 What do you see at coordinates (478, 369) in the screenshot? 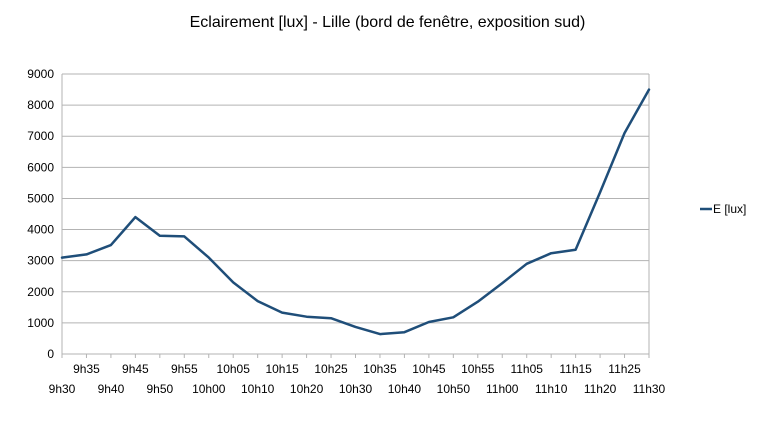
I see `x-tick-label: 10h55` at bounding box center [478, 369].